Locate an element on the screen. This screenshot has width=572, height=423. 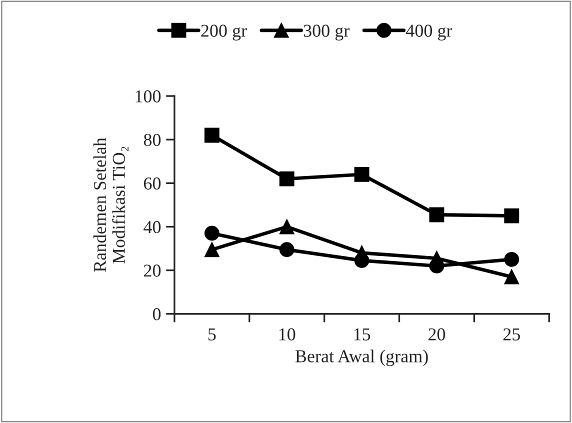
x-tick-label: 5 is located at coordinates (212, 334).